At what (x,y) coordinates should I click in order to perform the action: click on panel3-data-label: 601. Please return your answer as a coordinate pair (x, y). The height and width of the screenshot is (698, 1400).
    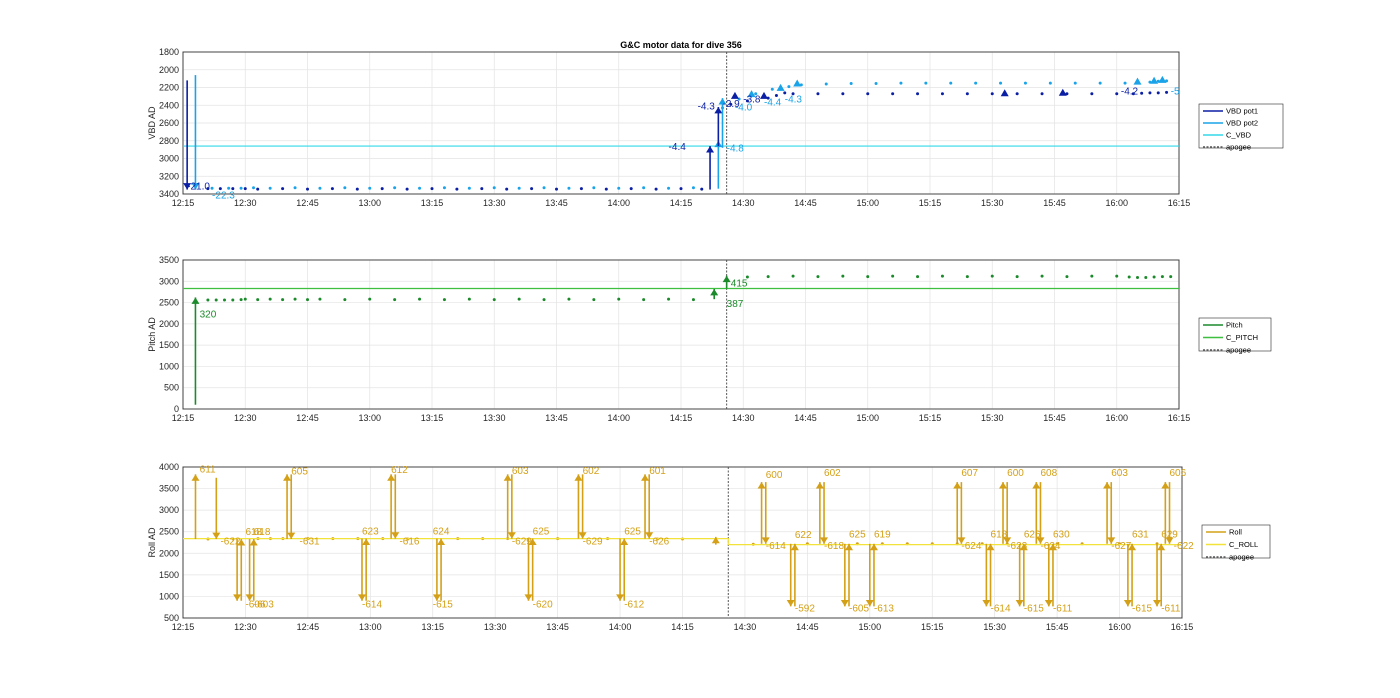
    Looking at the image, I should click on (657, 471).